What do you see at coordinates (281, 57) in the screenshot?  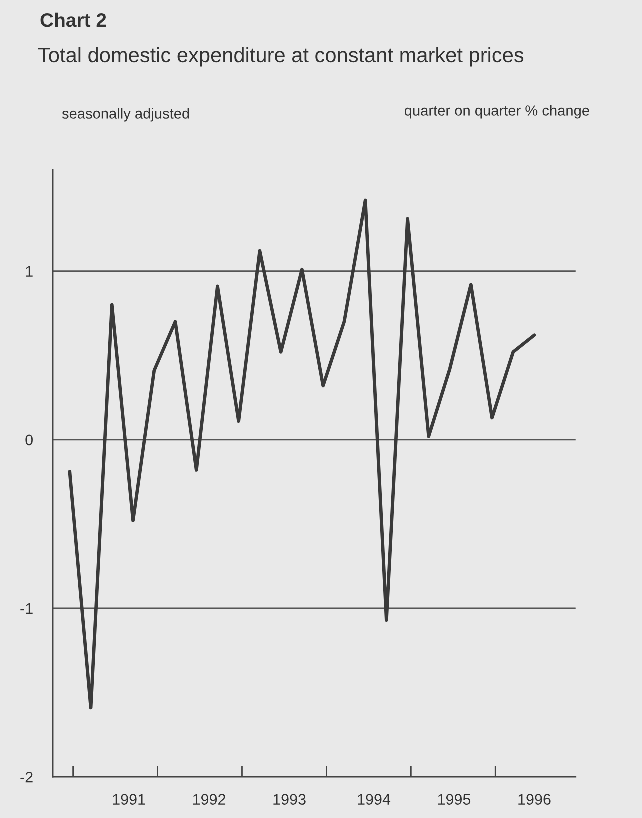 I see `chart-subtitle: Total domestic expenditure at constant market prices` at bounding box center [281, 57].